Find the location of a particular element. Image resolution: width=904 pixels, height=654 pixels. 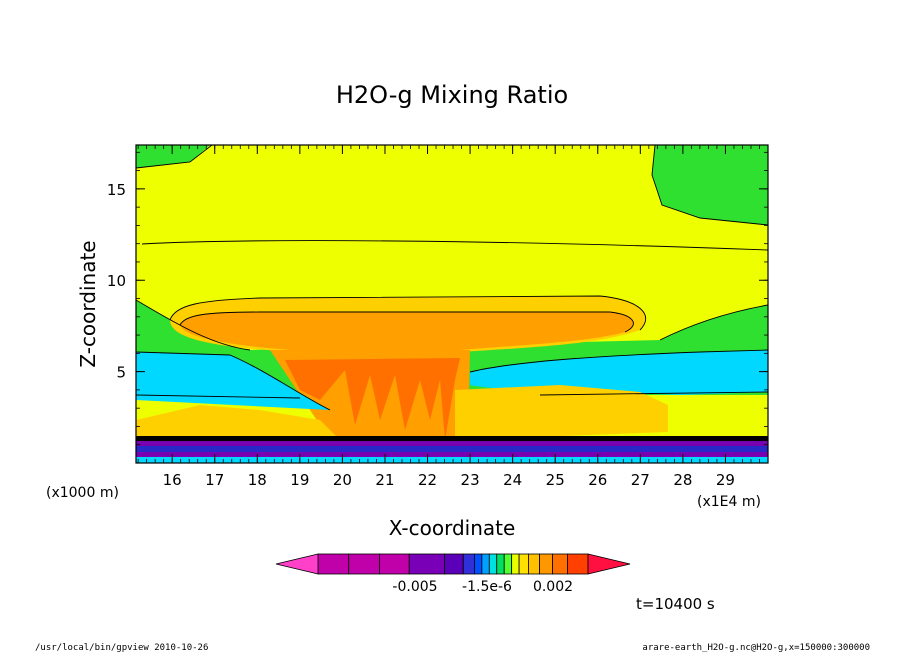

x-tick-label: 20 is located at coordinates (342, 480).